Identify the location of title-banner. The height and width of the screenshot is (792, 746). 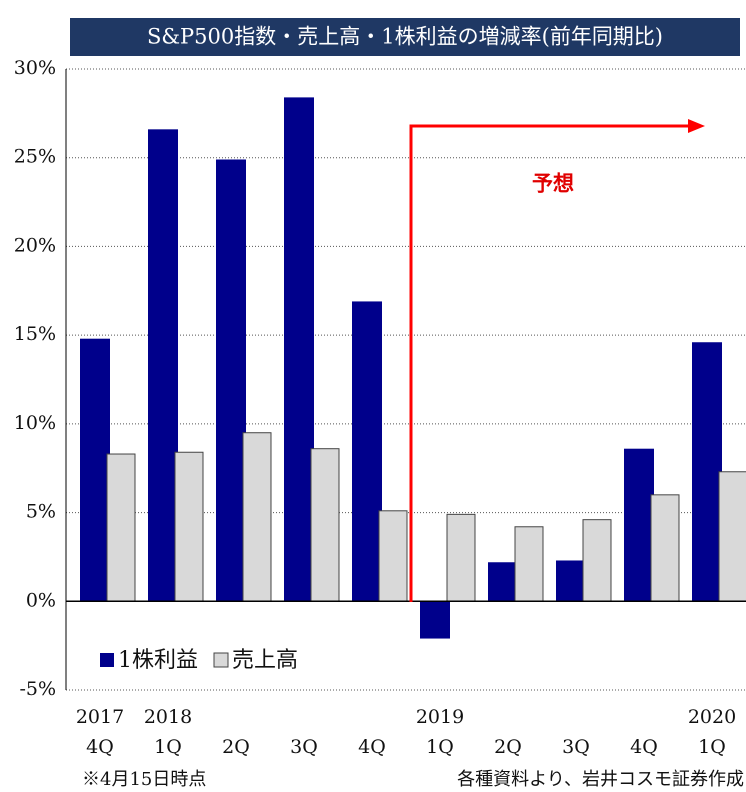
(405, 37).